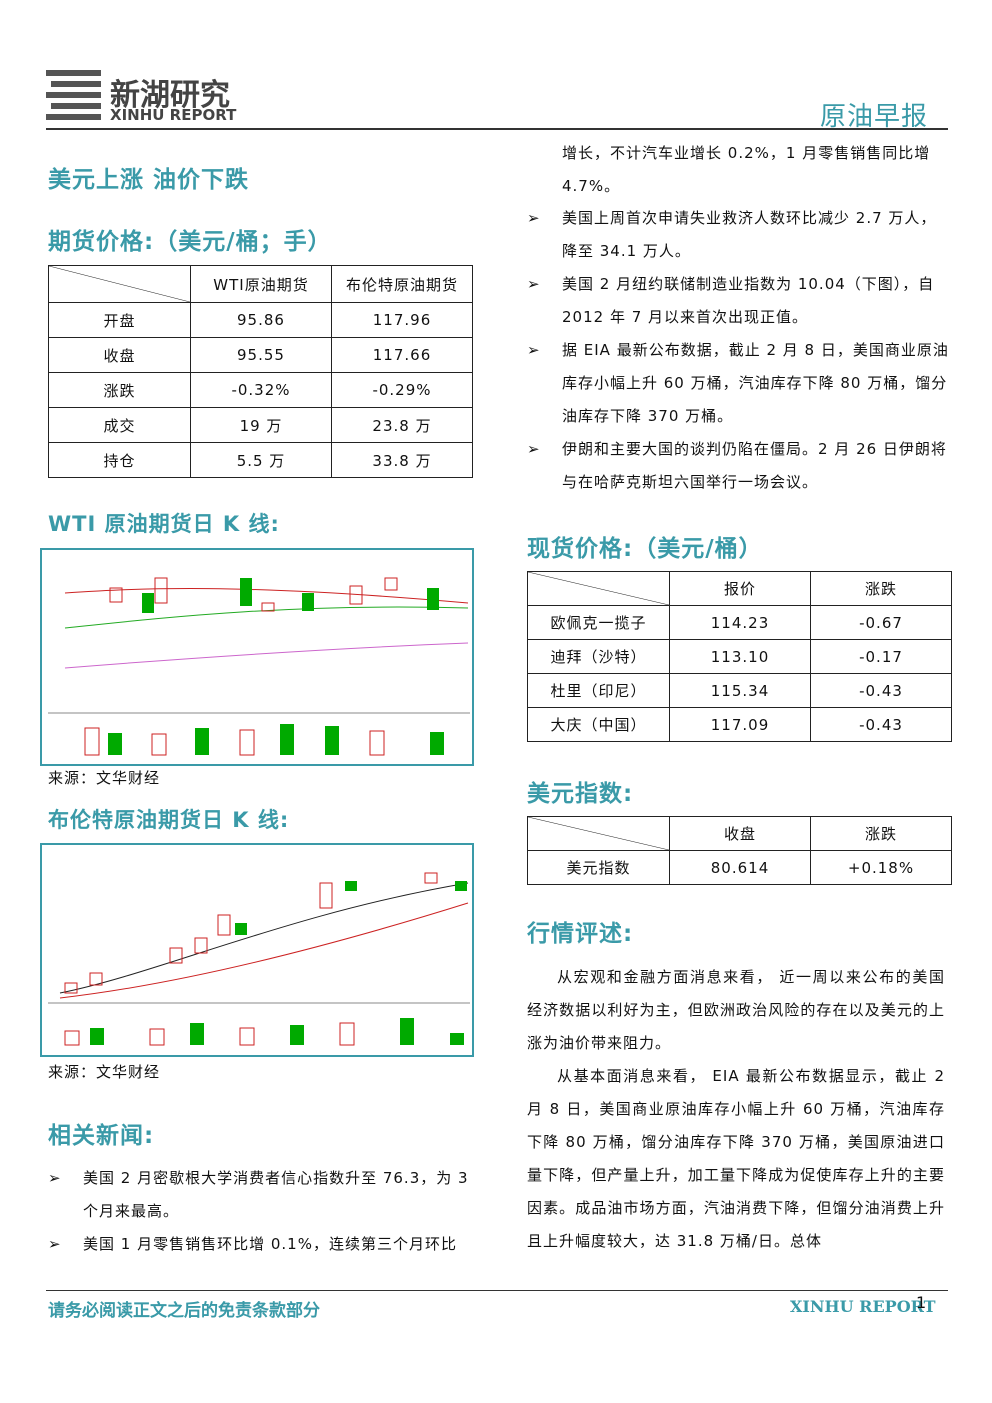 The height and width of the screenshot is (1403, 992). Describe the element at coordinates (874, 117) in the screenshot. I see `report-type: 原油早报` at that location.